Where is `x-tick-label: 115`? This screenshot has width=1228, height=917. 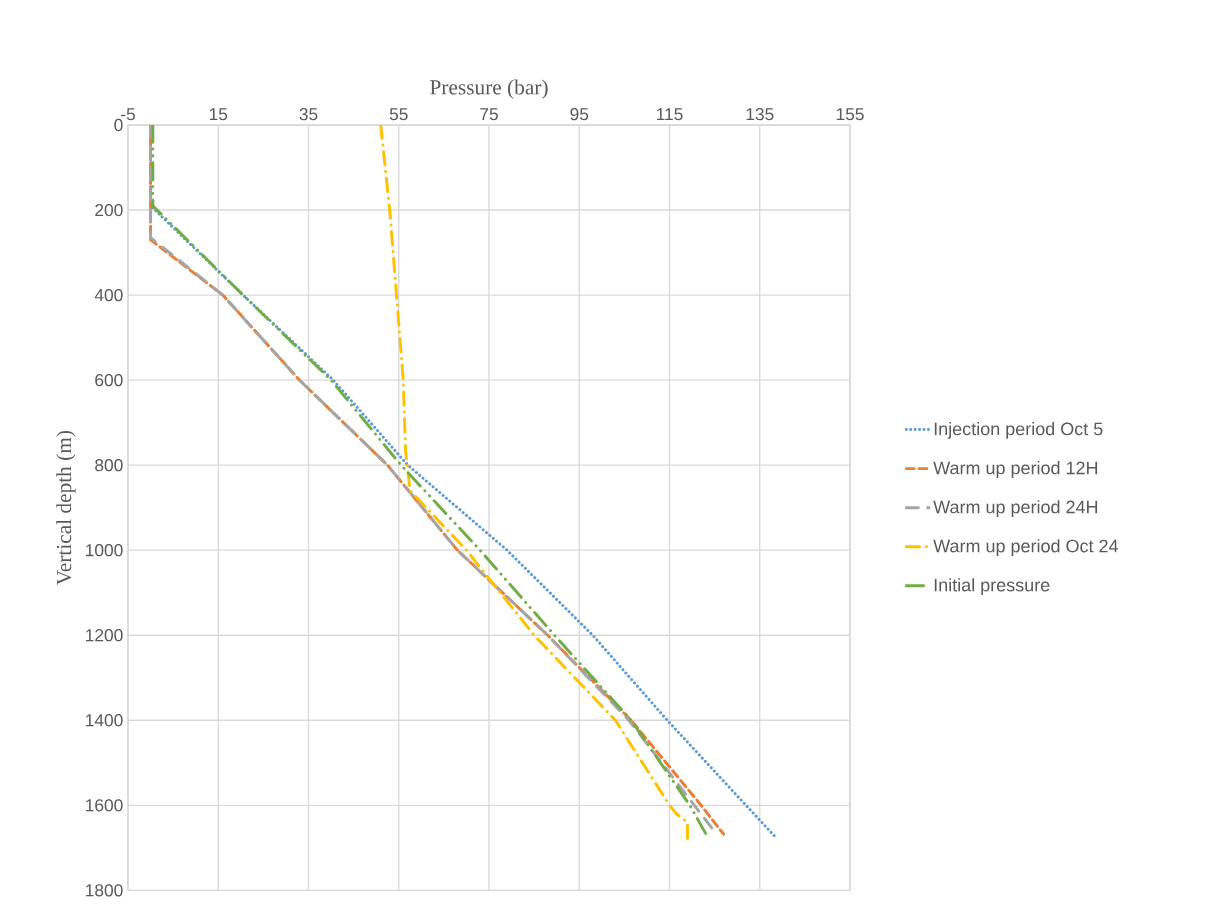
x-tick-label: 115 is located at coordinates (670, 114).